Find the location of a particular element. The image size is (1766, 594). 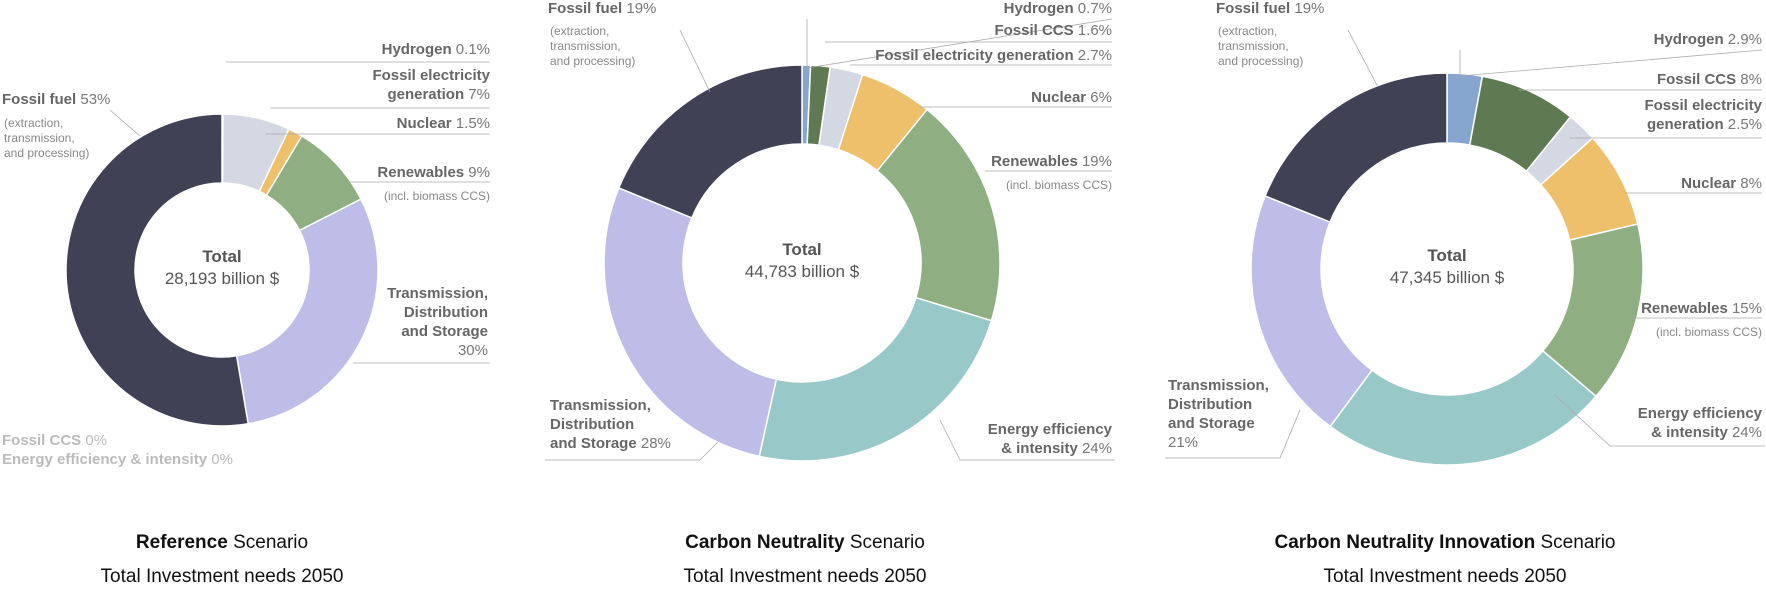

slice-value: 2.5% is located at coordinates (1743, 124).